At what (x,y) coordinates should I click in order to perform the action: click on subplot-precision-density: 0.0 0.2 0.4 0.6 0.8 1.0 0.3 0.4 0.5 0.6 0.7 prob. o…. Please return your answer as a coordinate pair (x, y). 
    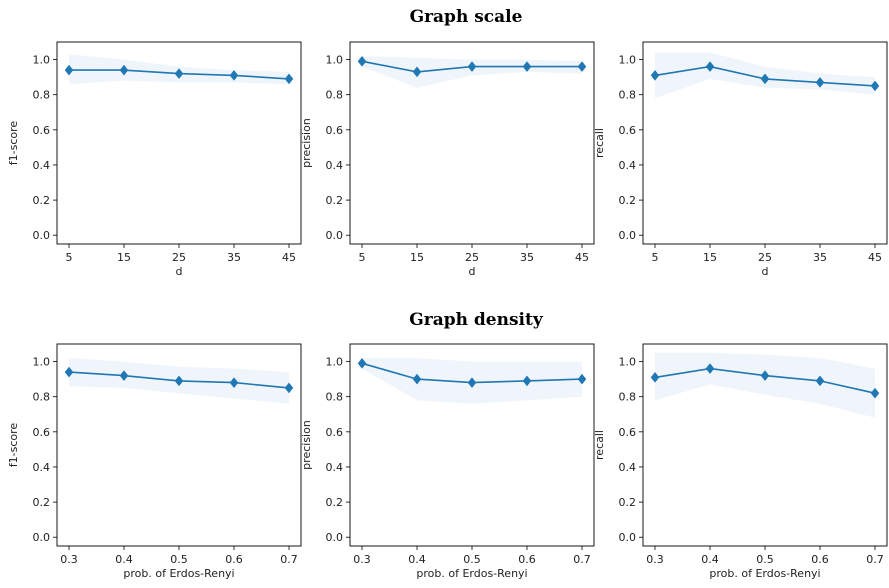
    Looking at the image, I should click on (447, 461).